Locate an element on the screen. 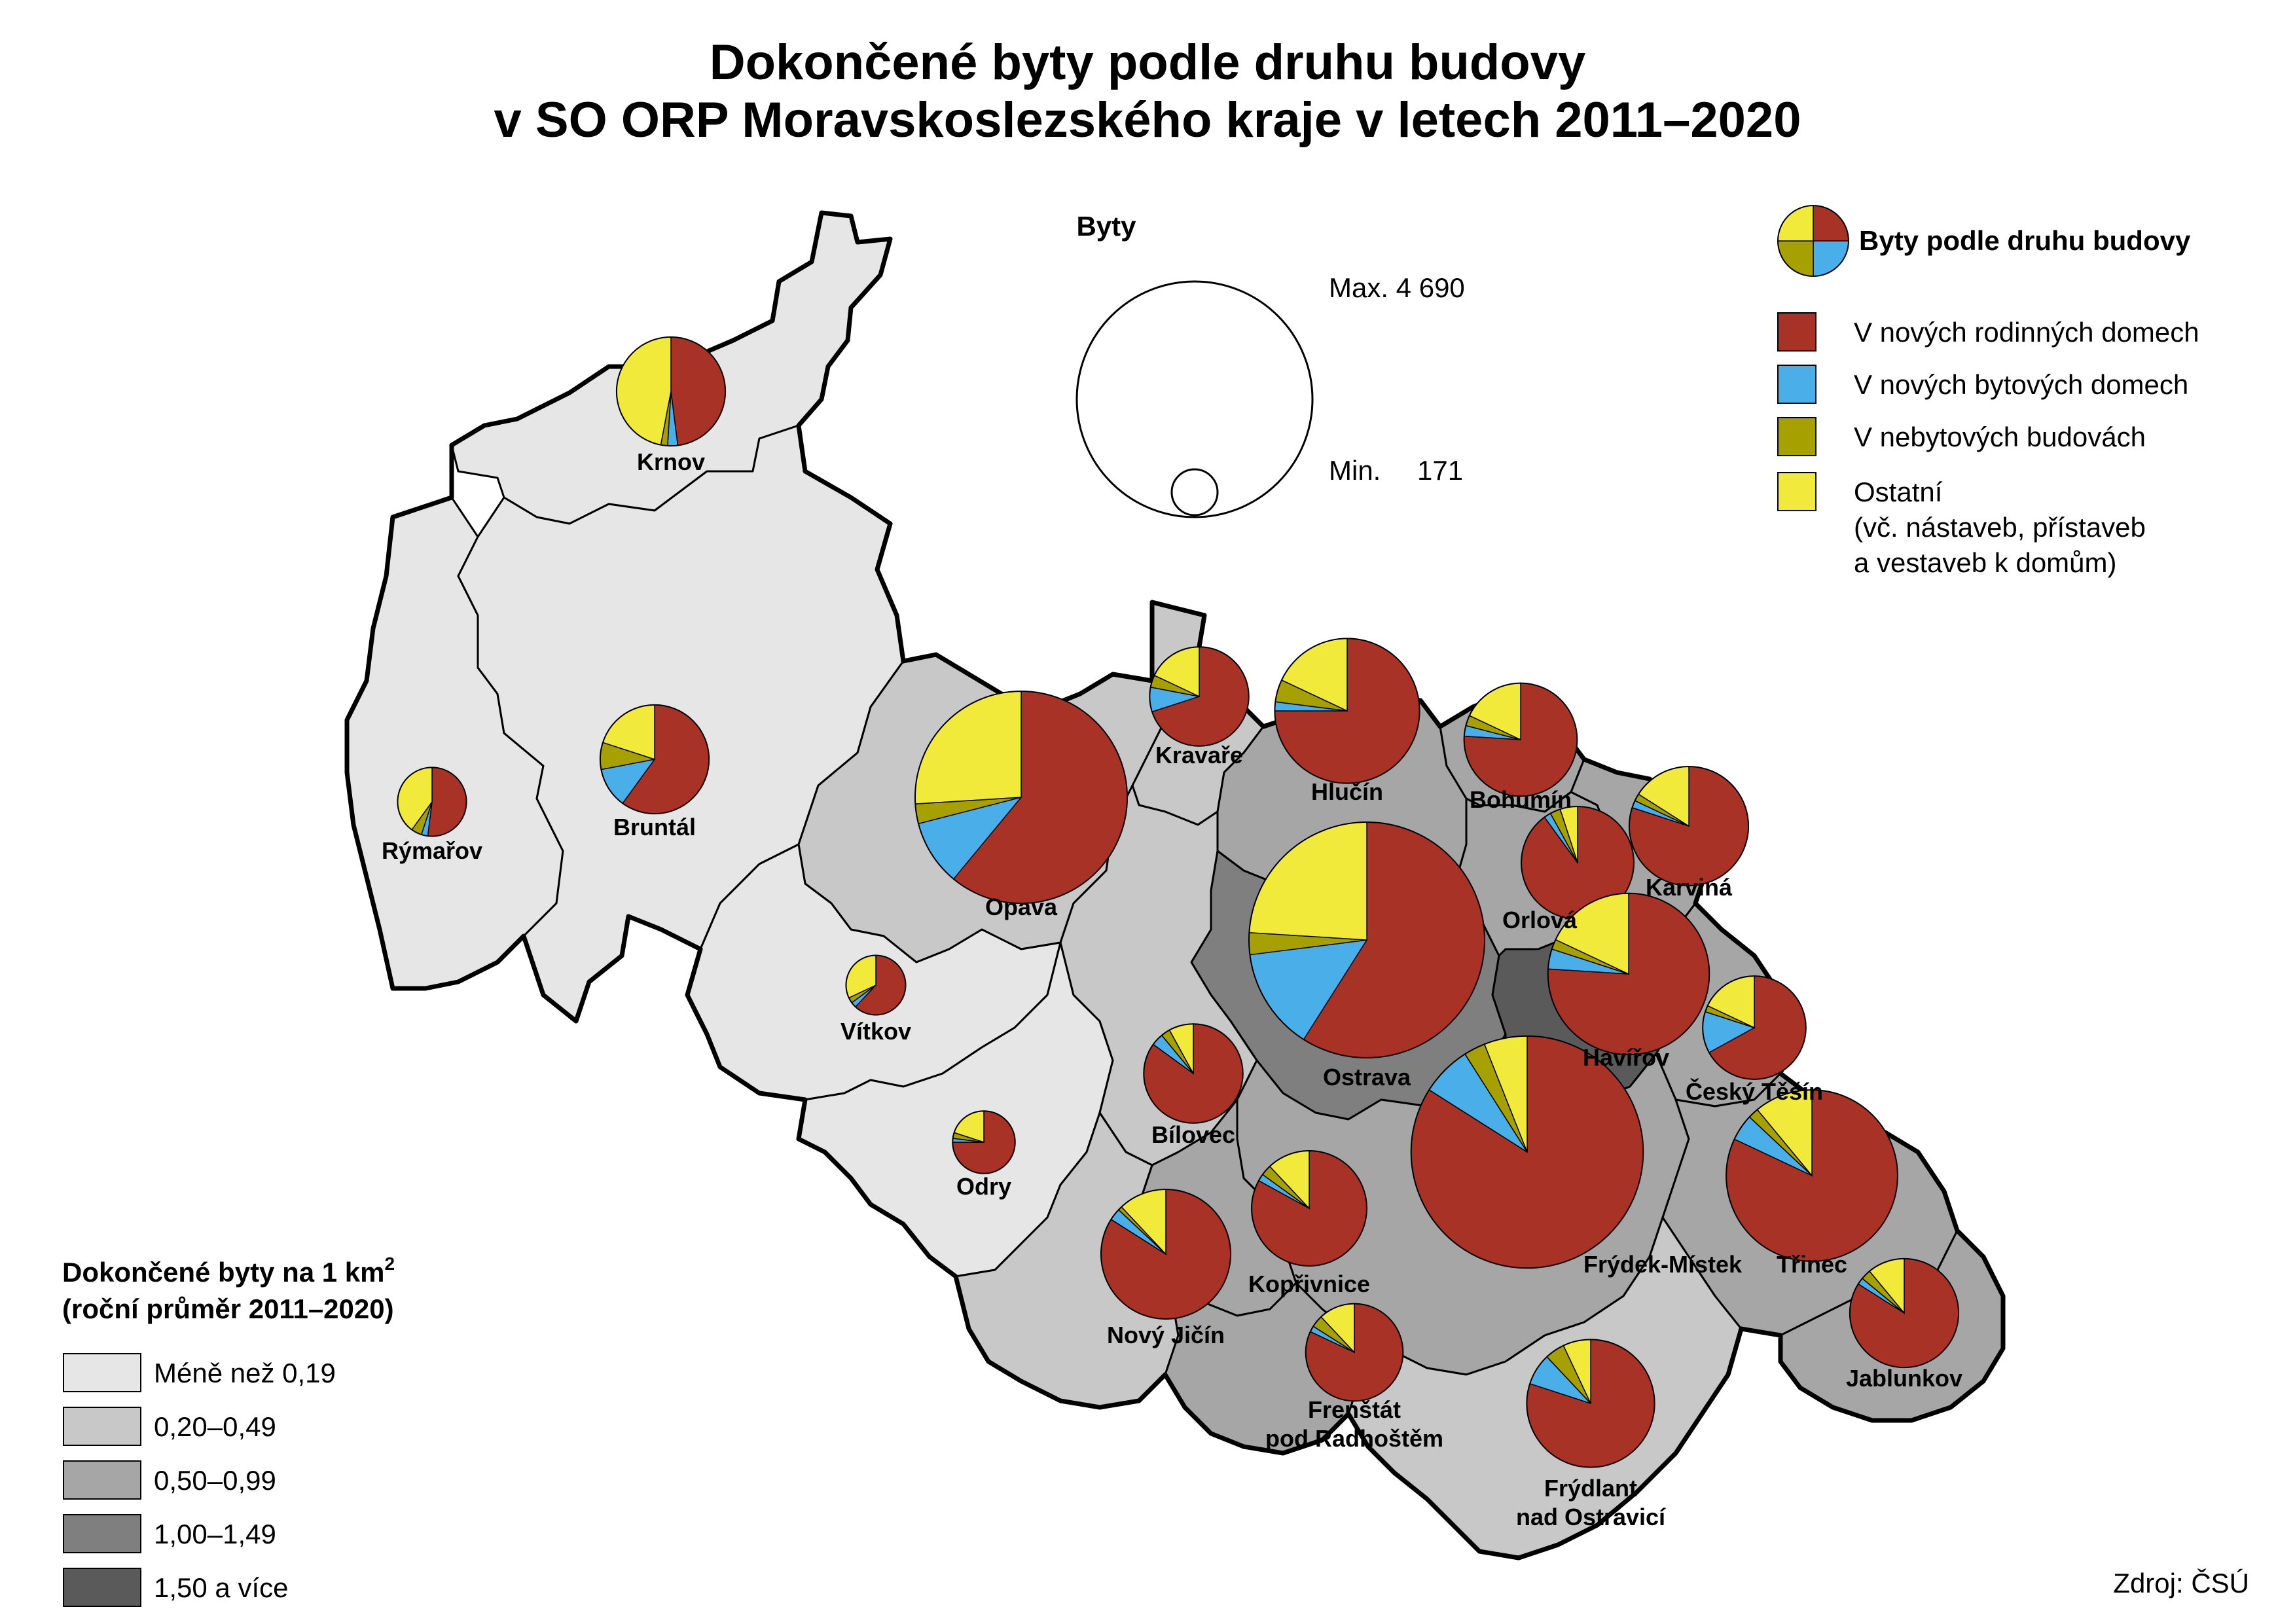  district-label-19-line1: Frenštát is located at coordinates (1355, 1409).